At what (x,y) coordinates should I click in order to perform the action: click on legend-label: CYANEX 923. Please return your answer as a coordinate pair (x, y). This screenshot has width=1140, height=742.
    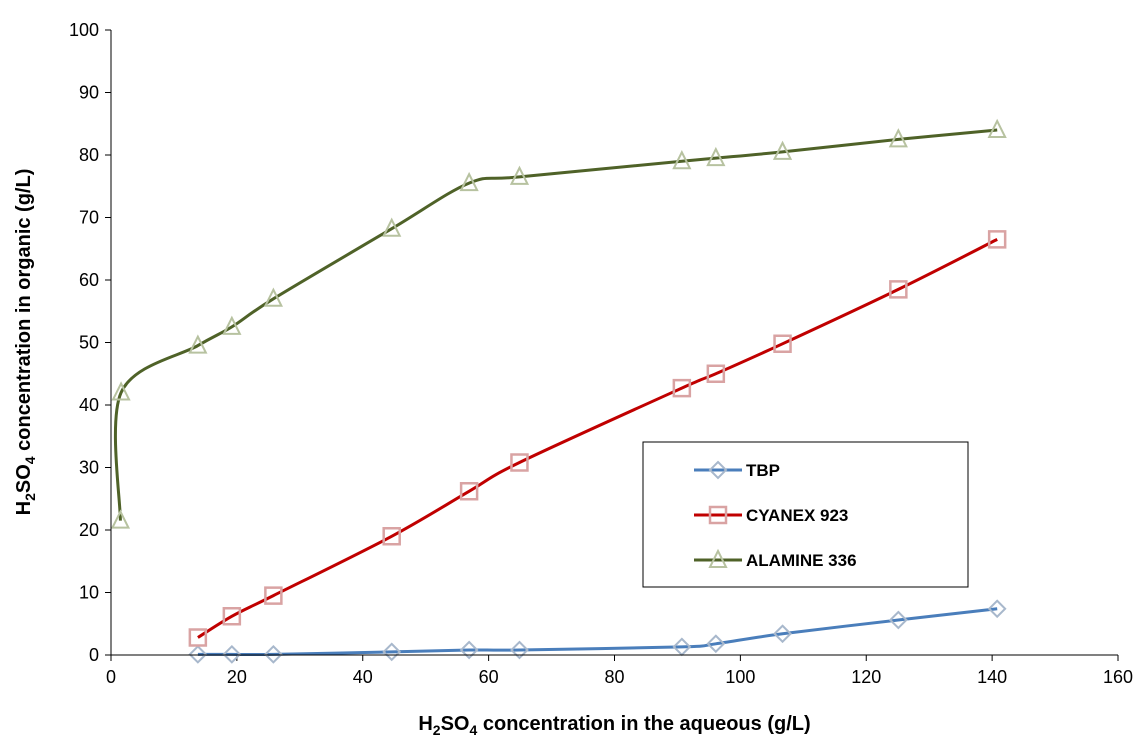
    Looking at the image, I should click on (797, 515).